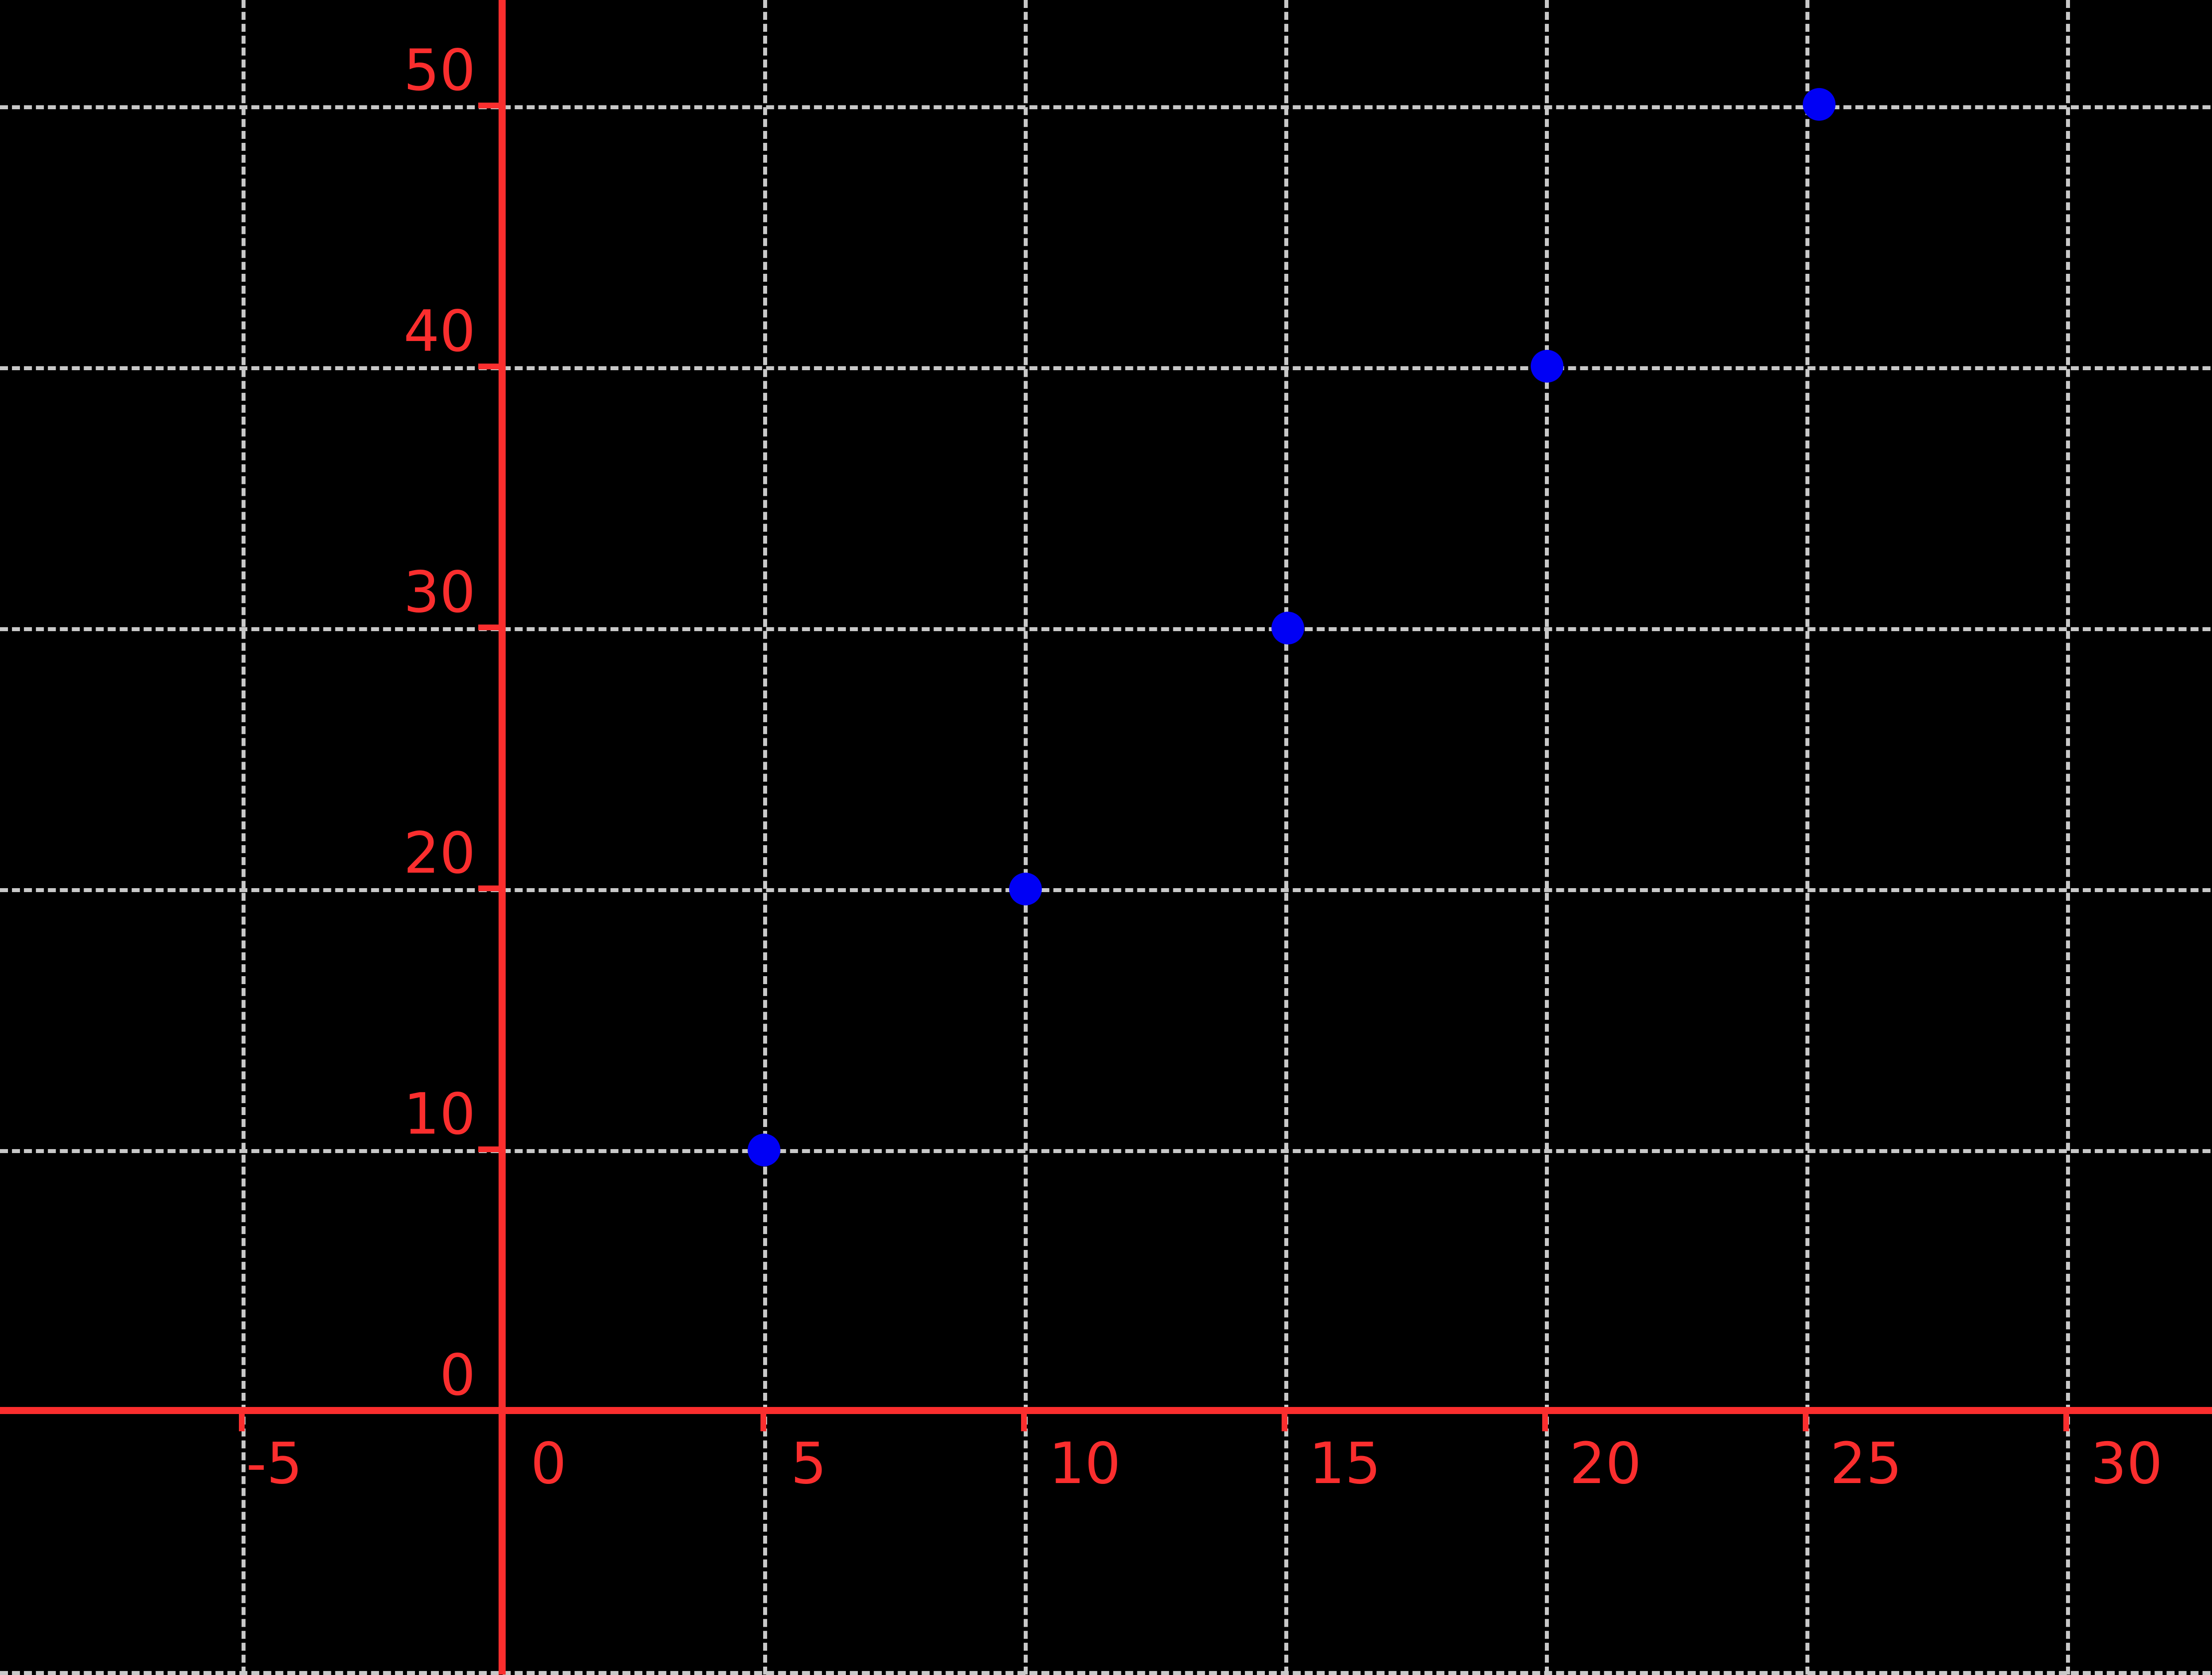  What do you see at coordinates (457, 1375) in the screenshot?
I see `y-axis-tick-label-0: 0` at bounding box center [457, 1375].